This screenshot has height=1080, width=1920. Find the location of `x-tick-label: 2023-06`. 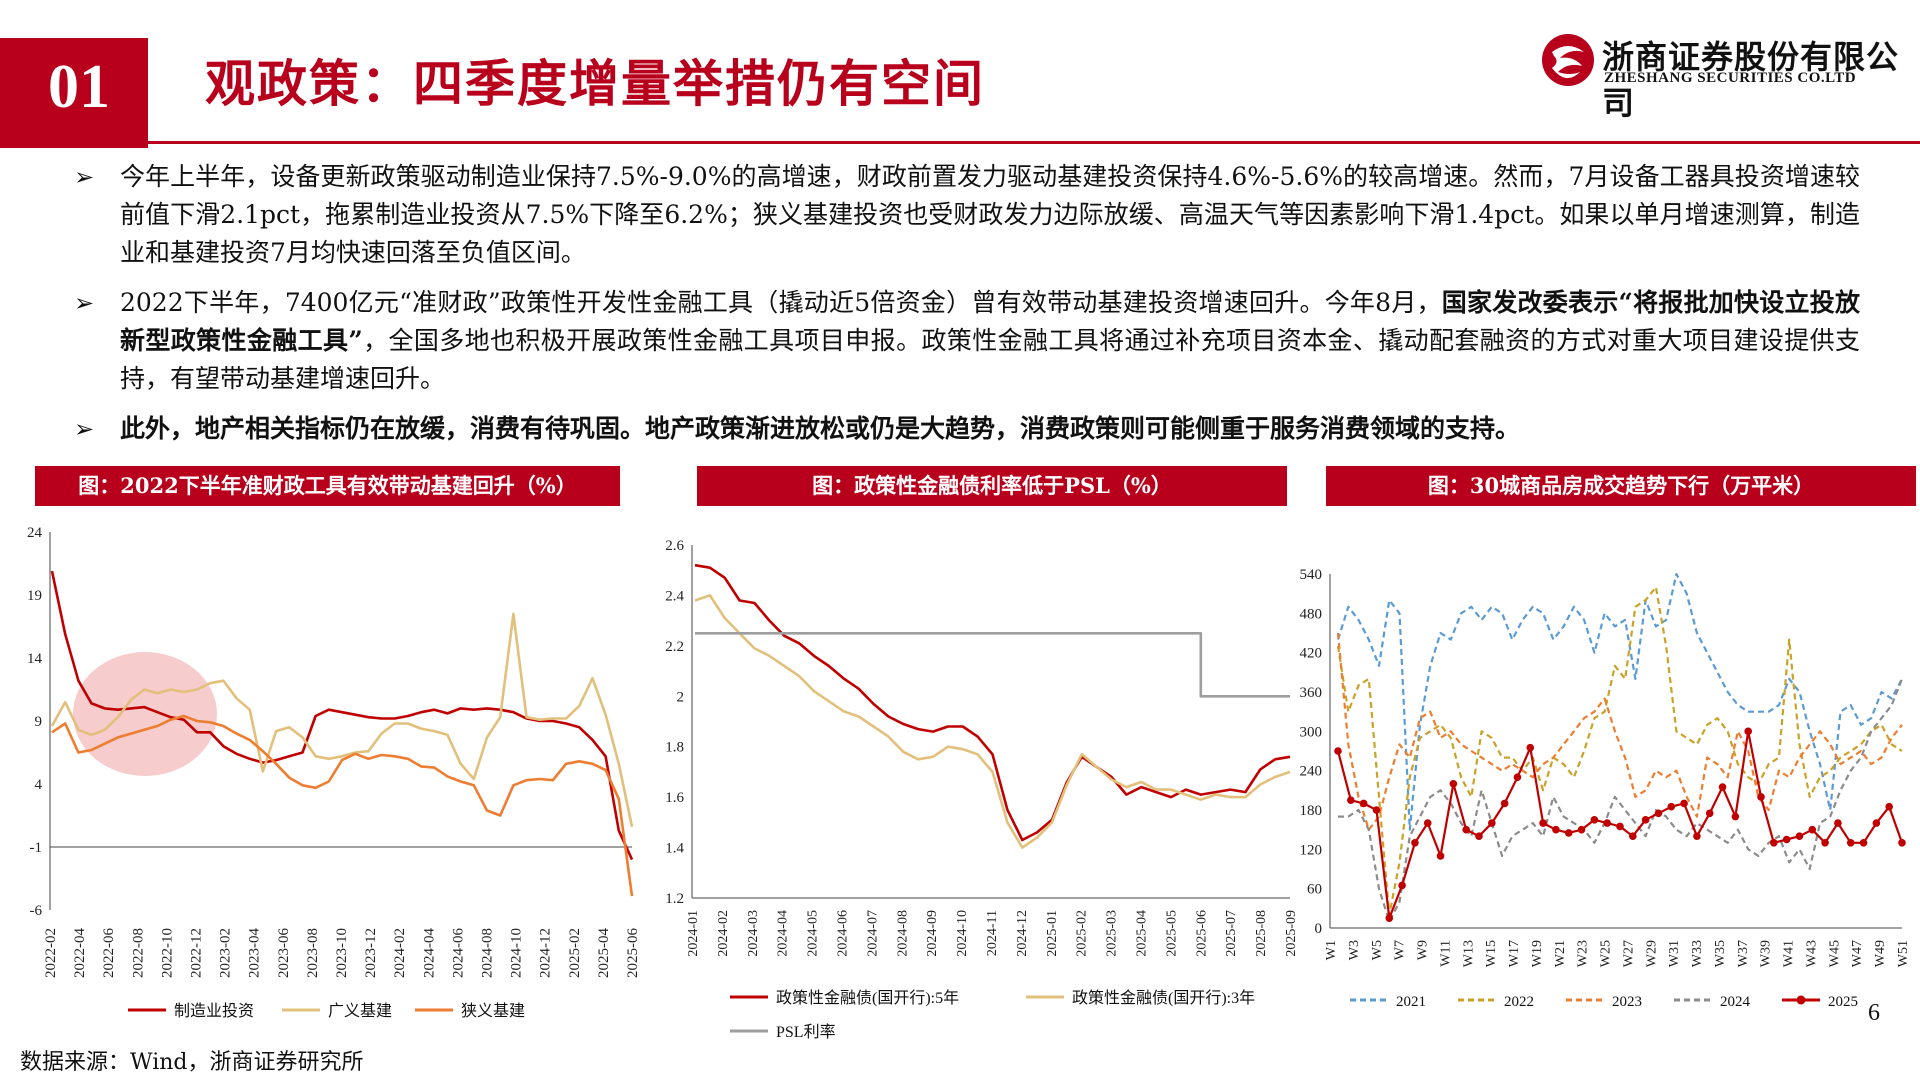

x-tick-label: 2023-06 is located at coordinates (284, 953).